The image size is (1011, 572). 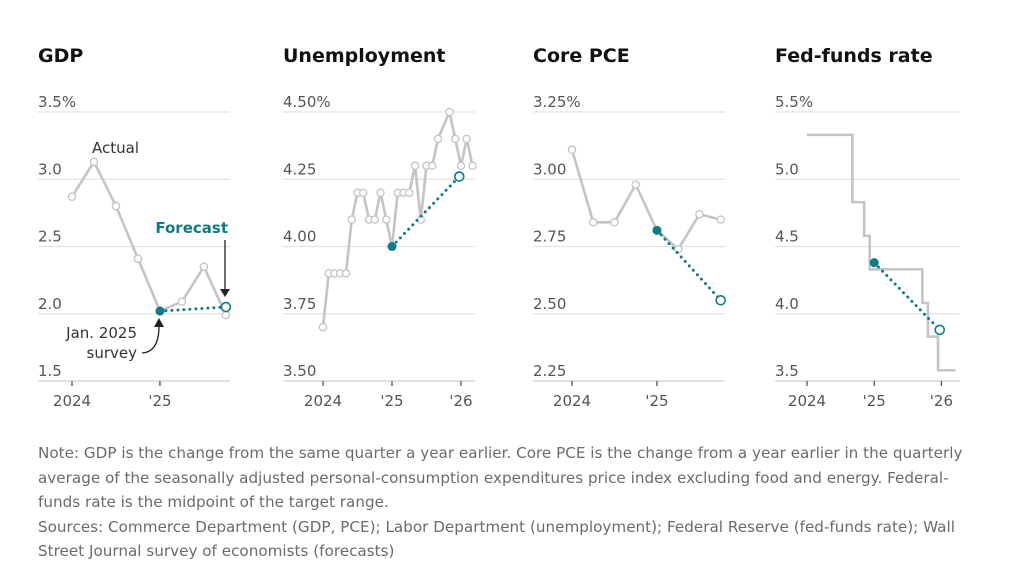 I want to click on y-tick-label: 2.50, so click(x=549, y=304).